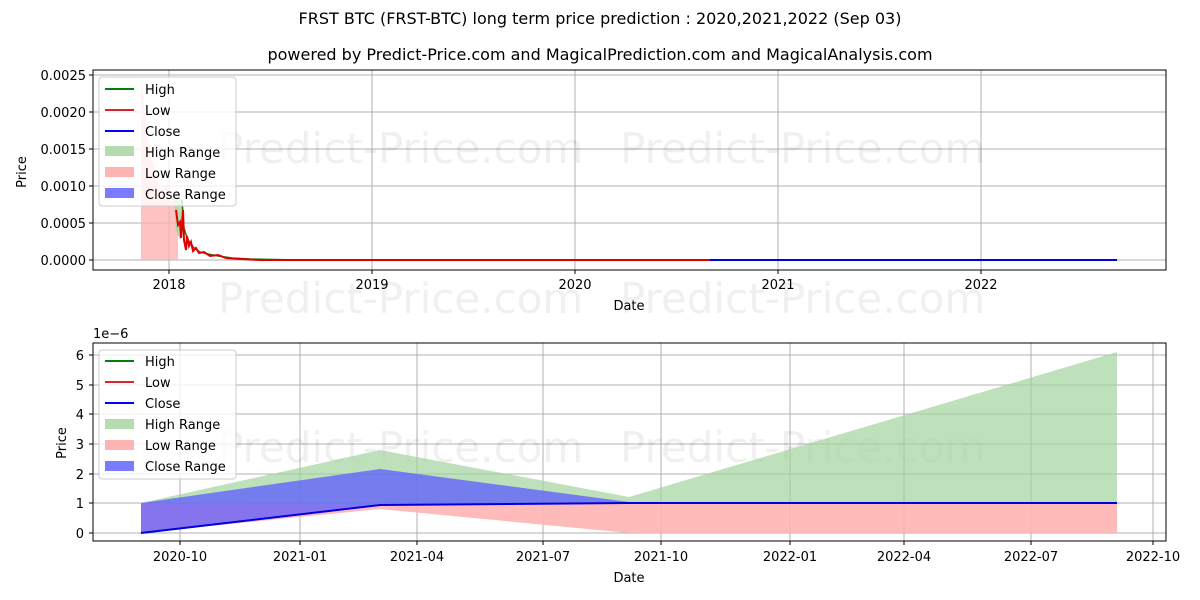 This screenshot has width=1200, height=600. Describe the element at coordinates (80, 386) in the screenshot. I see `y-tick-label: 5` at that location.